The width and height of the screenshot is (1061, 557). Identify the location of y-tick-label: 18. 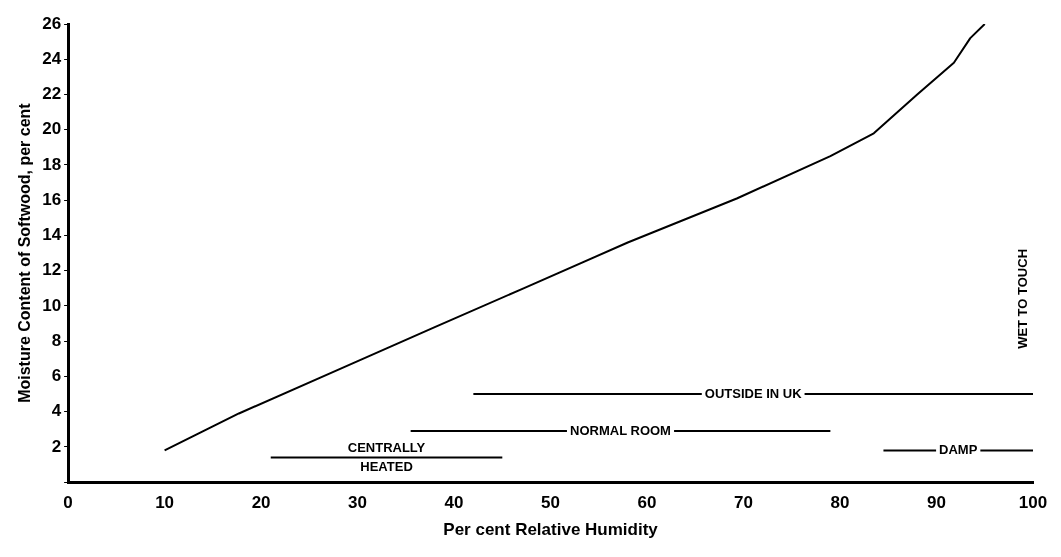
(52, 164).